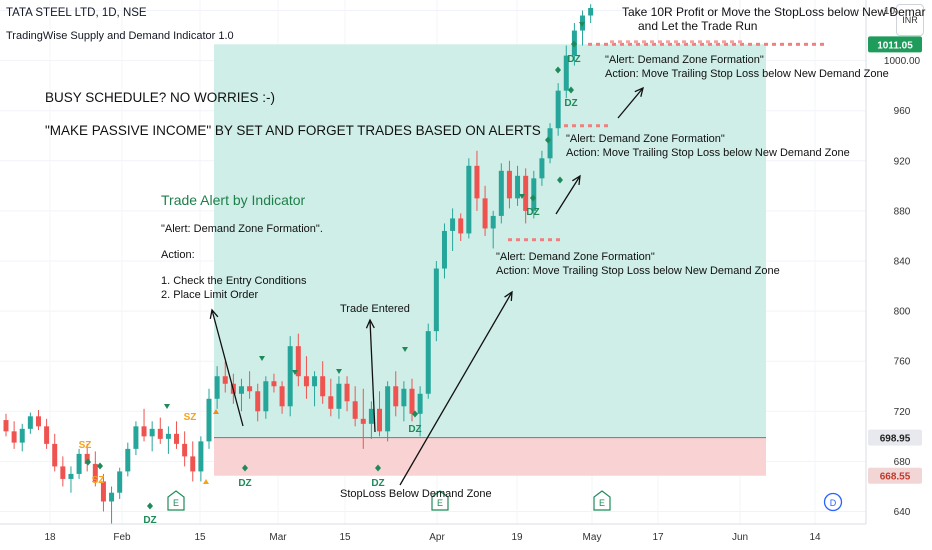 The image size is (932, 550). I want to click on y-tick-label: 680, so click(902, 462).